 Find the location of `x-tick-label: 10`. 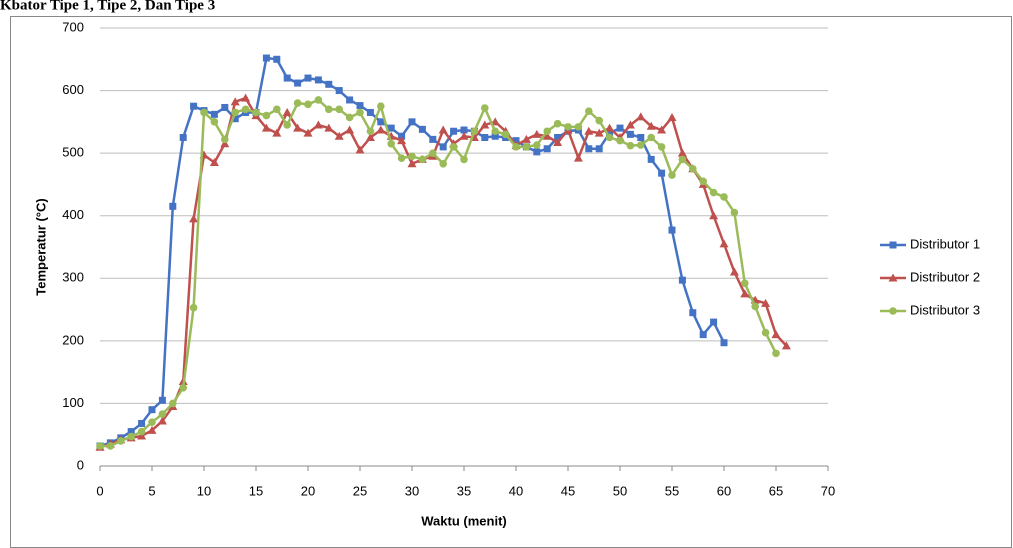

x-tick-label: 10 is located at coordinates (204, 490).